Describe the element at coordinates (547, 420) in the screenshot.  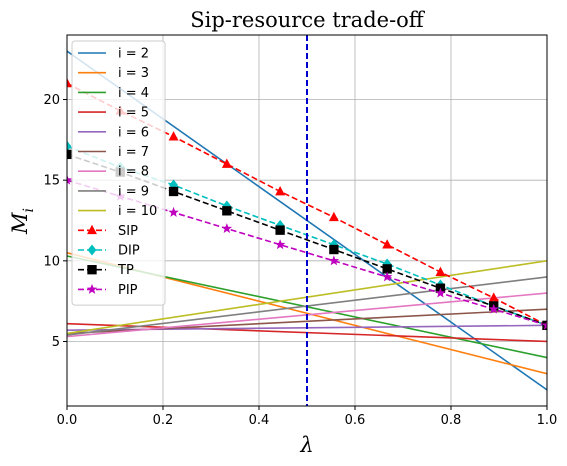
I see `x-tick-label: 1.0` at that location.